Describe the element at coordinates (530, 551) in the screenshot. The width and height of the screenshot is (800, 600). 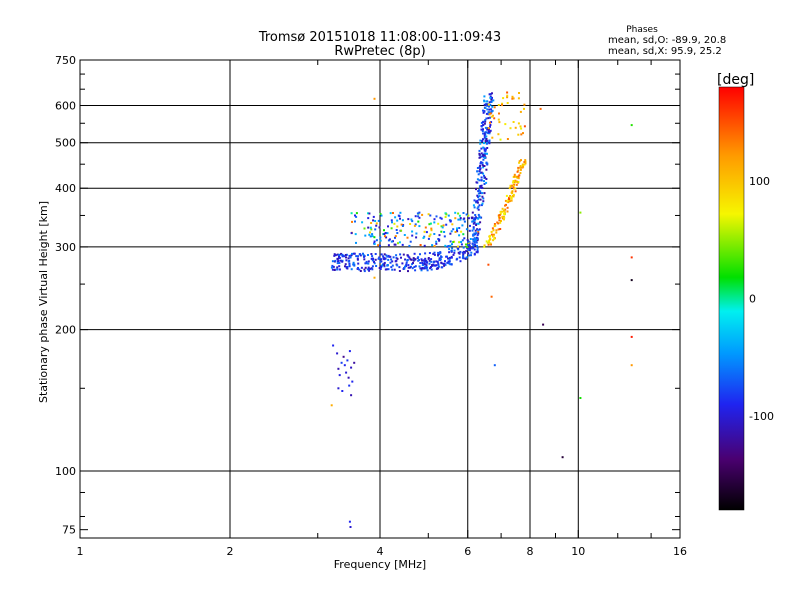
I see `x-tick-label-8: 8` at that location.